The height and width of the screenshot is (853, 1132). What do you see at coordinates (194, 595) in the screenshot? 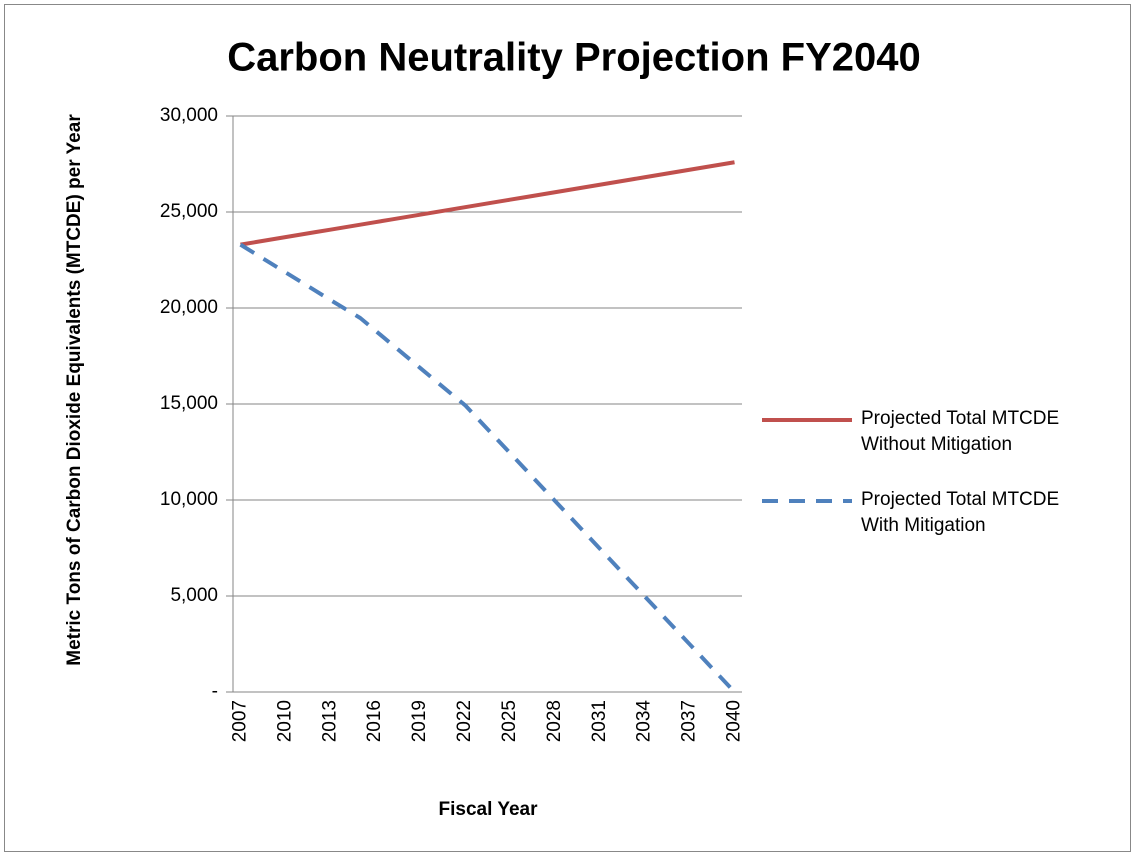
I see `y-tick-label: 5,000` at bounding box center [194, 595].